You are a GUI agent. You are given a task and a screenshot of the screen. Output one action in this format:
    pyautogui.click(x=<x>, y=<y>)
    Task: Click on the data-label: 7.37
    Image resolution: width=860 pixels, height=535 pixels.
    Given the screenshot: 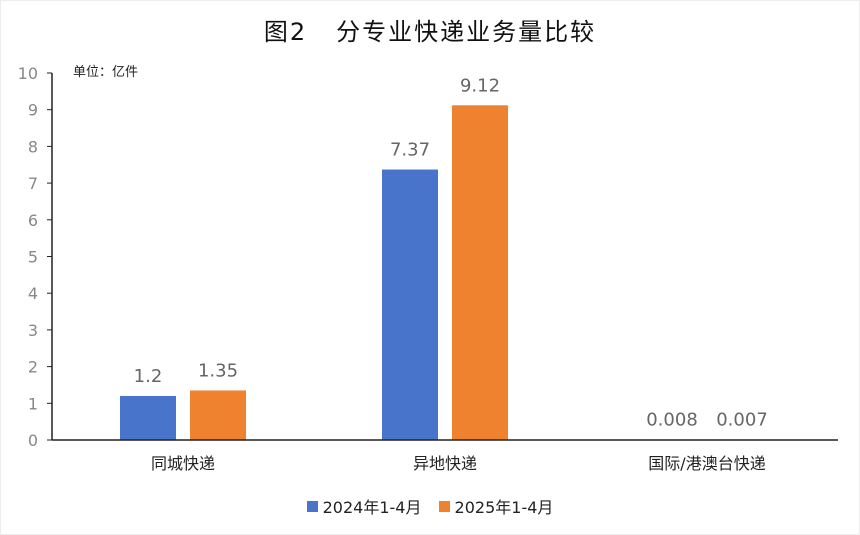 What is the action you would take?
    pyautogui.click(x=410, y=150)
    